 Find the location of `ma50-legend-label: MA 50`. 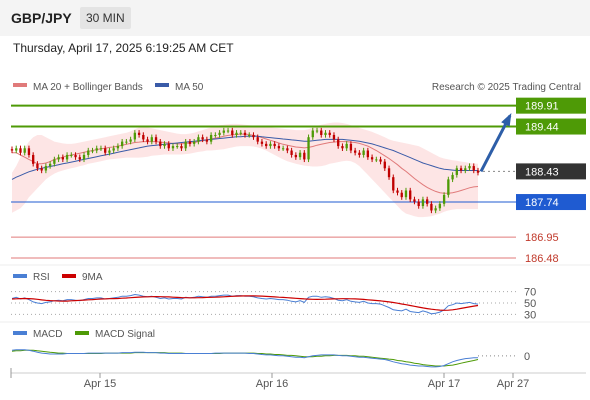

ma50-legend-label: MA 50 is located at coordinates (189, 87).